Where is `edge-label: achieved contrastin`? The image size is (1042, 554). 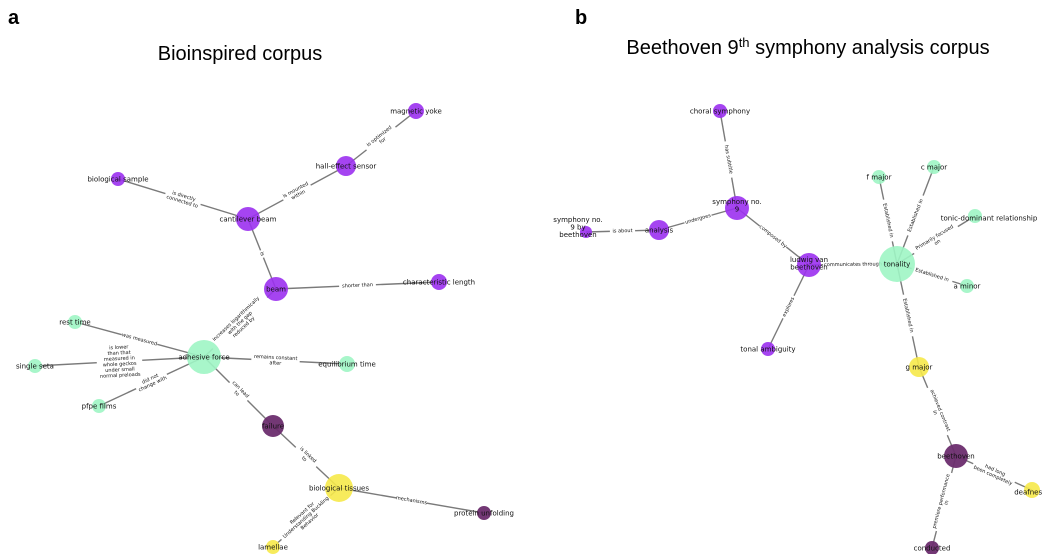 edge-label: achieved contrastin is located at coordinates (937, 411).